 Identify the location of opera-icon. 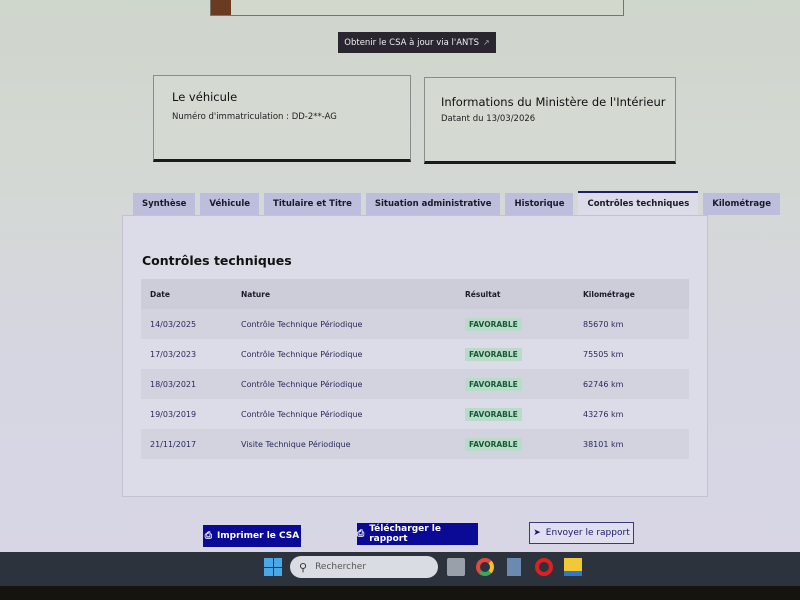
(544, 567).